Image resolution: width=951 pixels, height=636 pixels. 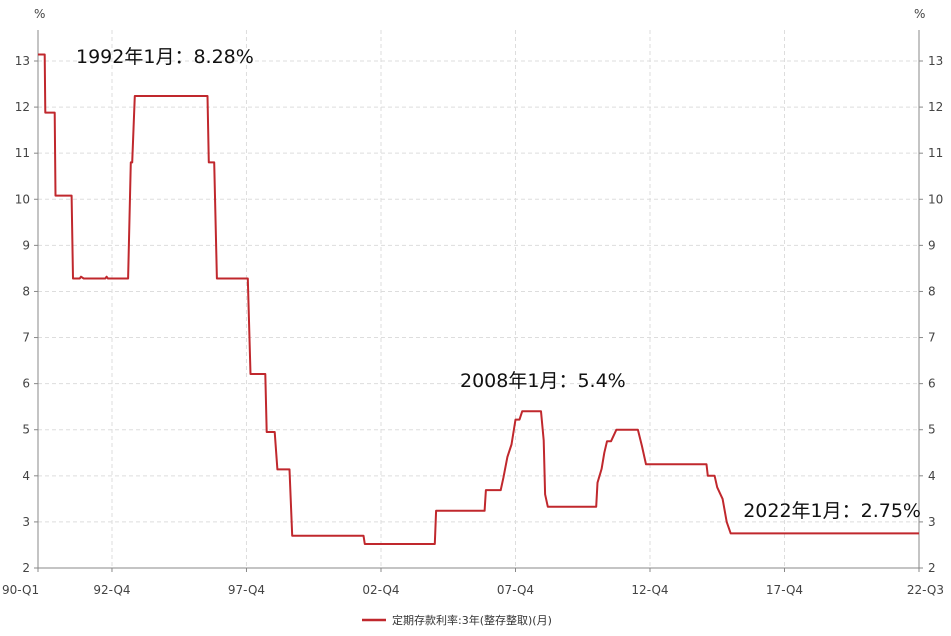 What do you see at coordinates (932, 522) in the screenshot?
I see `y-tick-label-right: 3` at bounding box center [932, 522].